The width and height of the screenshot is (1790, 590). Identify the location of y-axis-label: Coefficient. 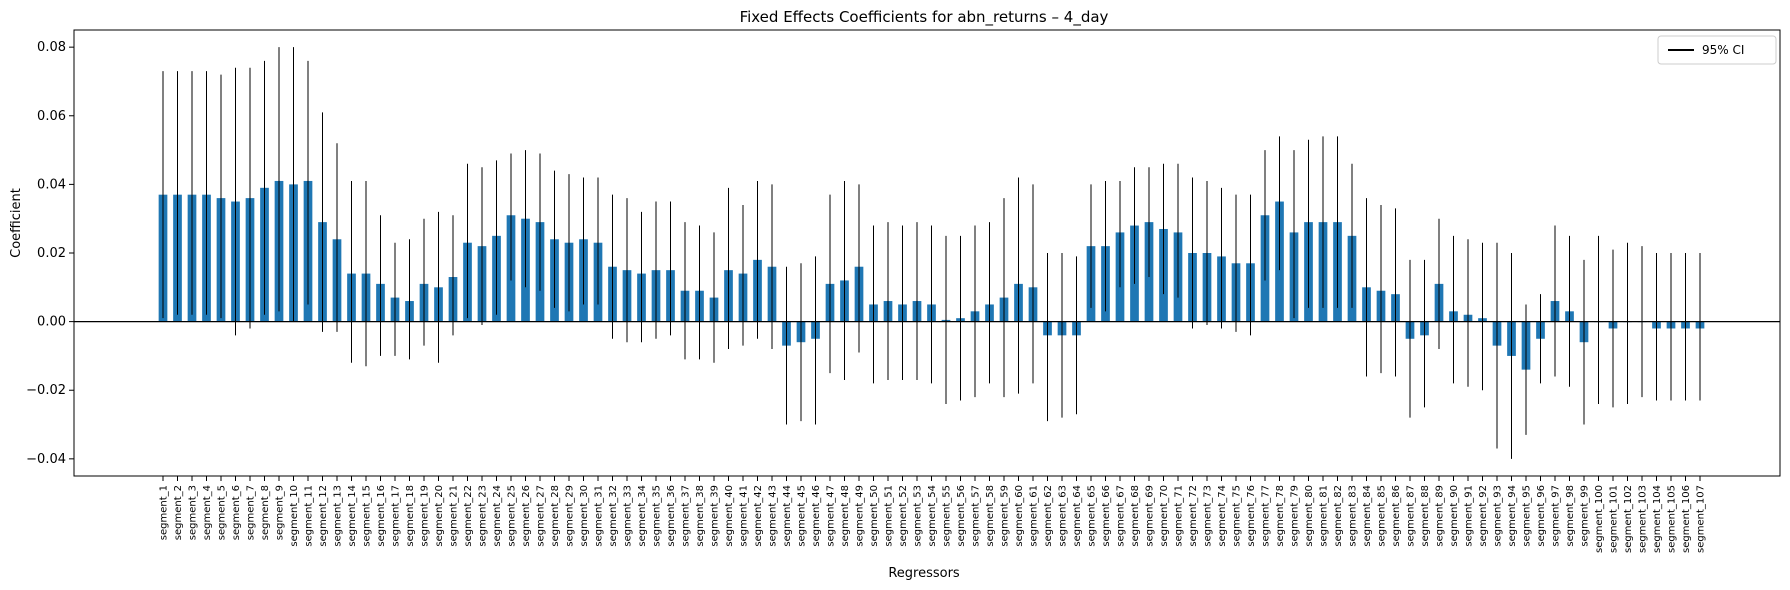
(16, 223).